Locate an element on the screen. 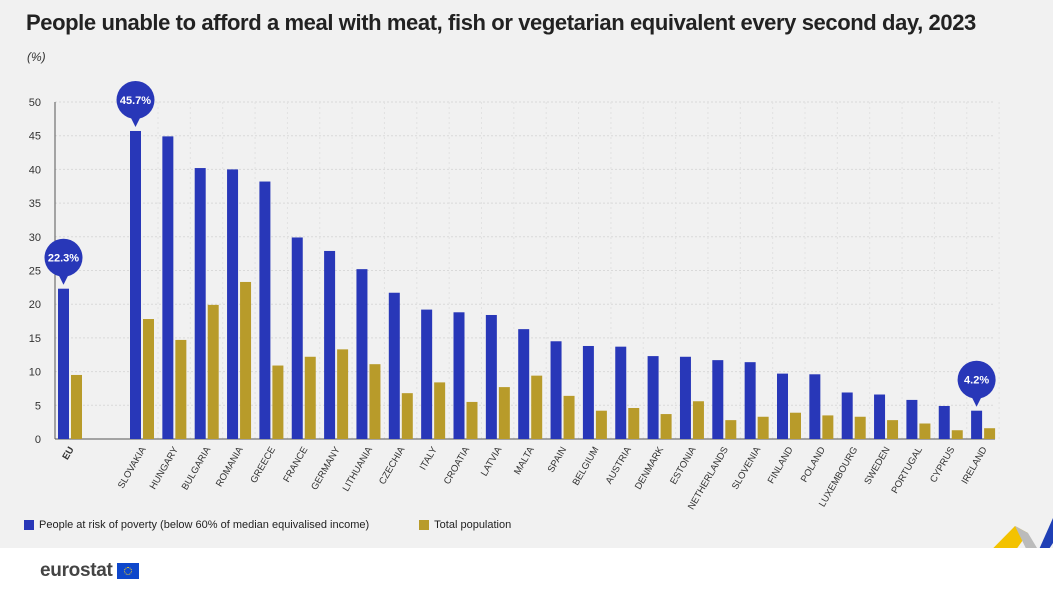 The height and width of the screenshot is (589, 1053). bar-poverty-croatia is located at coordinates (459, 375).